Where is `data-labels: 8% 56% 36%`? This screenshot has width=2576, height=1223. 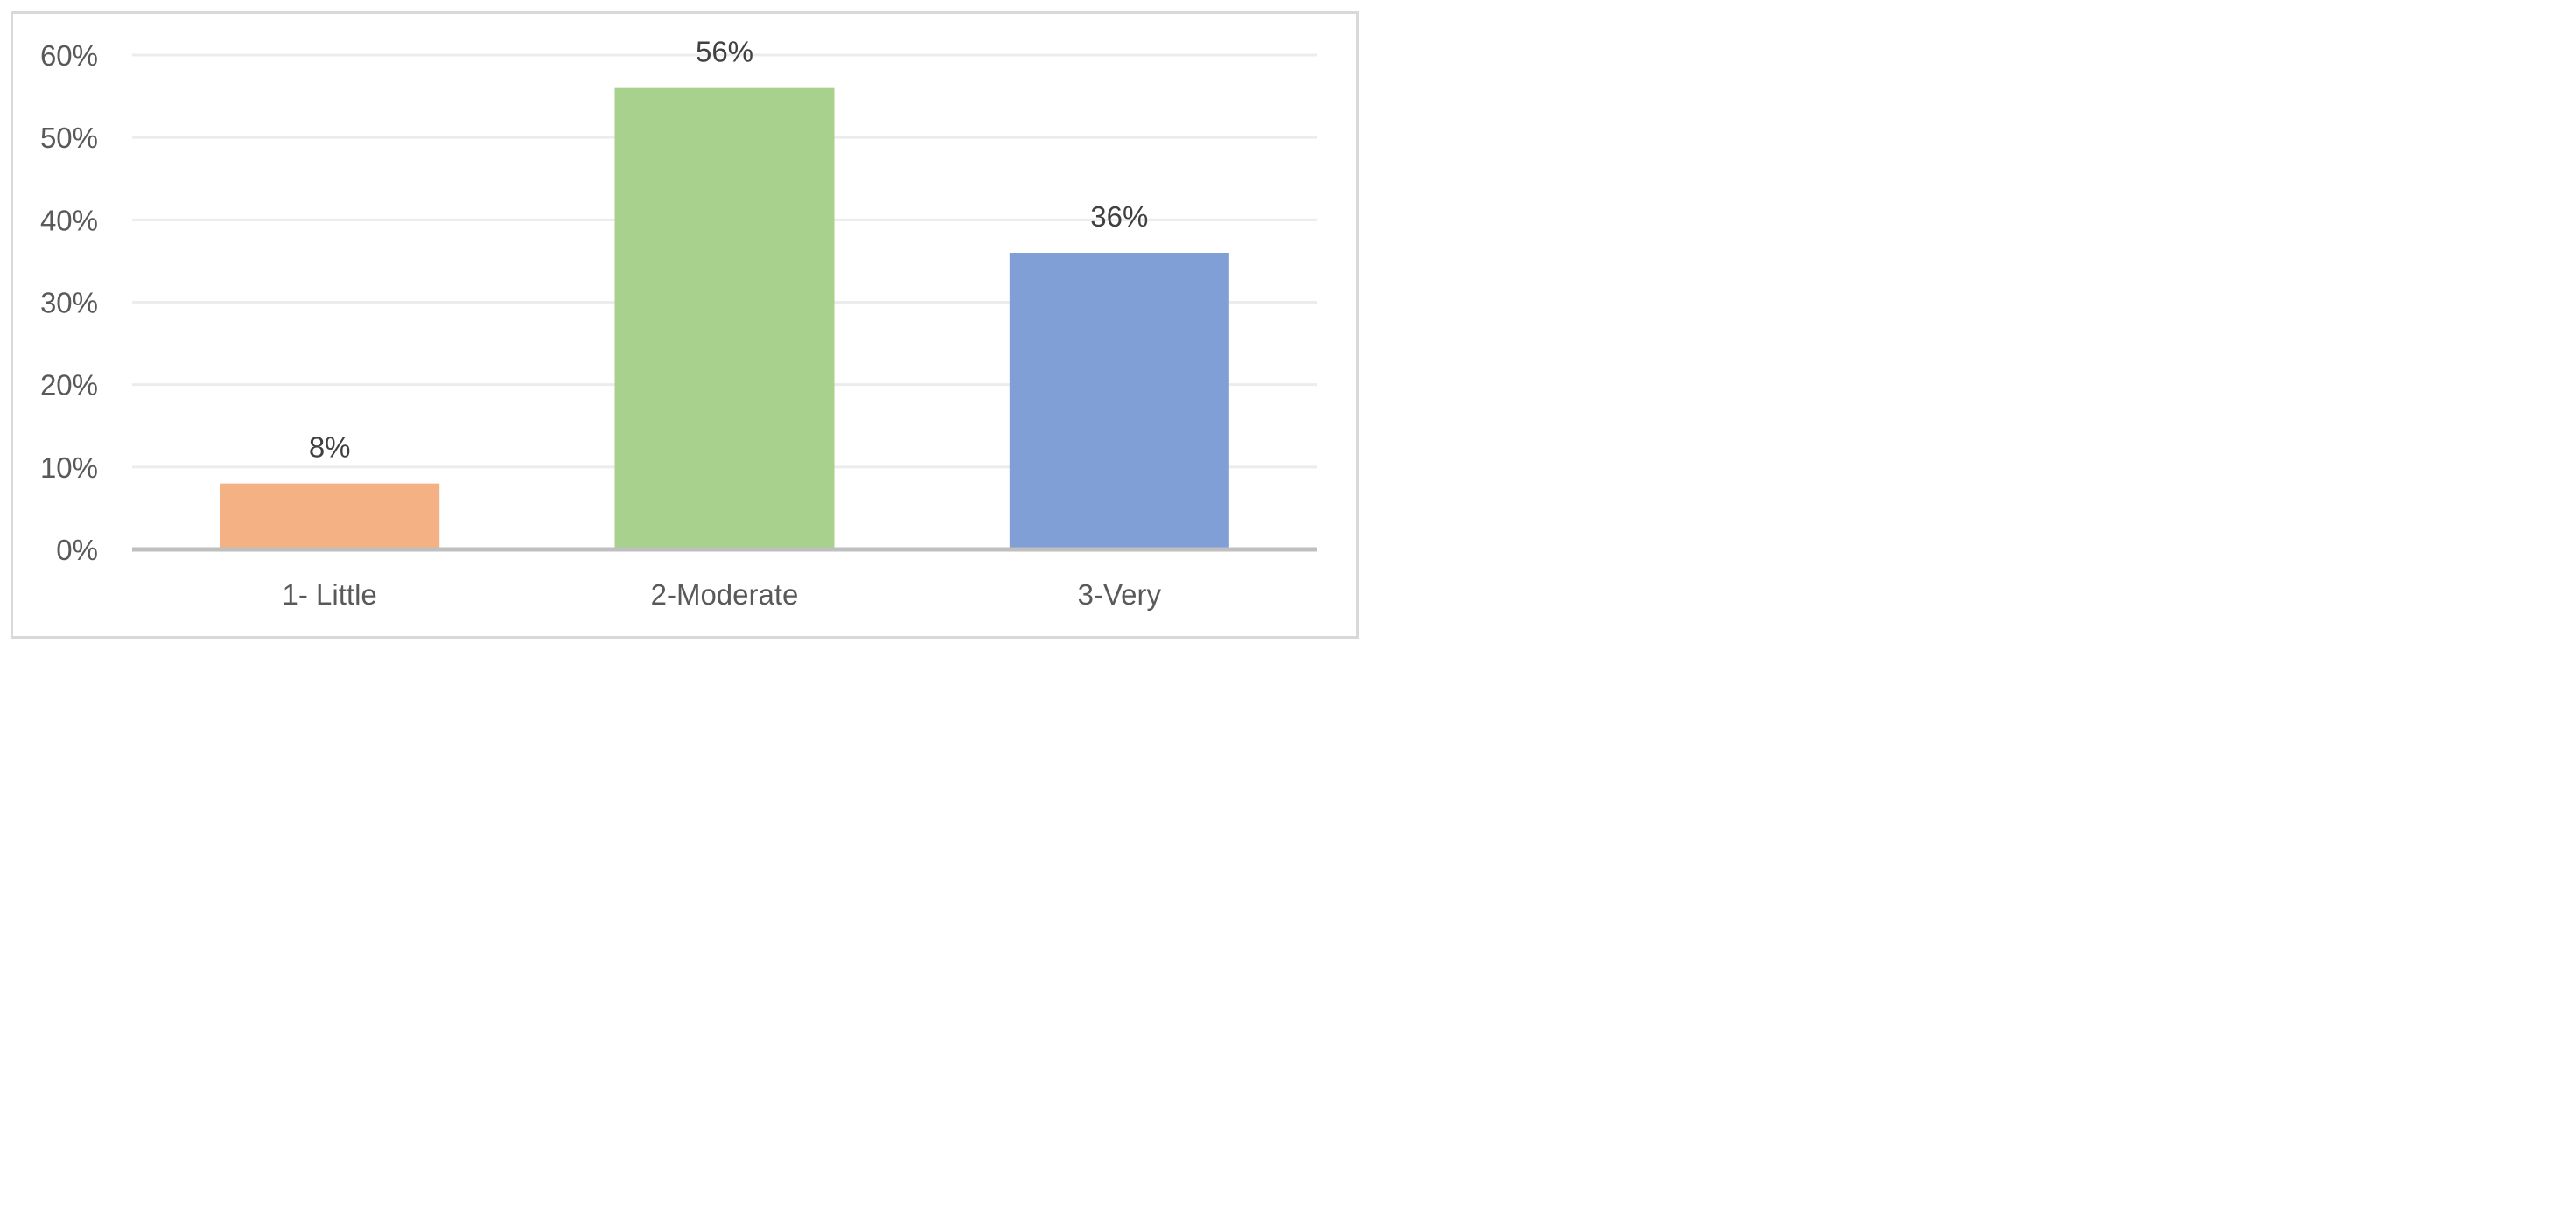
data-labels: 8% 56% 36% is located at coordinates (729, 250).